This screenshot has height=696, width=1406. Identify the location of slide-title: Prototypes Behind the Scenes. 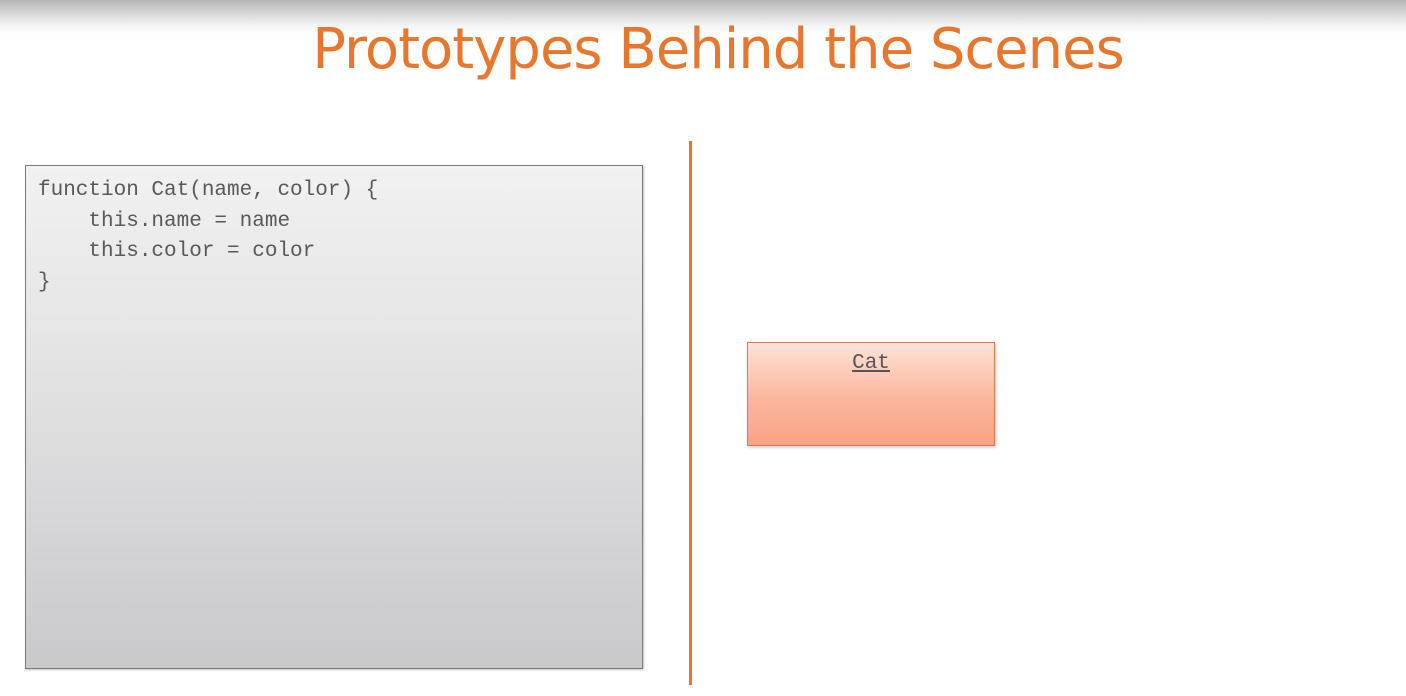
(718, 49).